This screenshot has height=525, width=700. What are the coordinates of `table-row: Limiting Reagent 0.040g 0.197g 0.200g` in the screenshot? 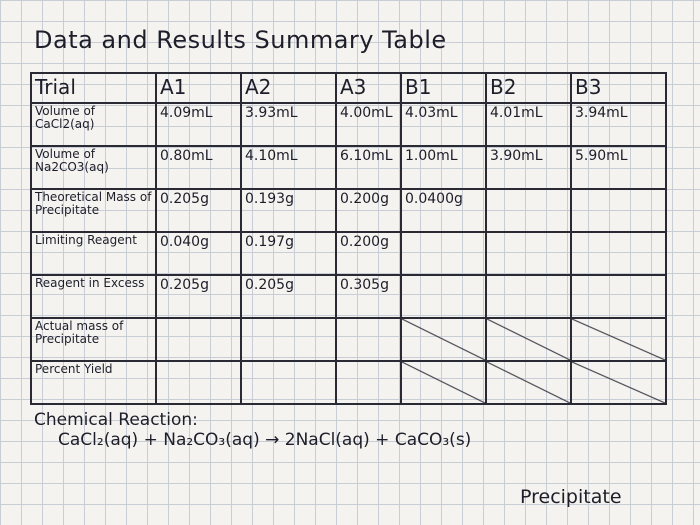 It's located at (348, 253).